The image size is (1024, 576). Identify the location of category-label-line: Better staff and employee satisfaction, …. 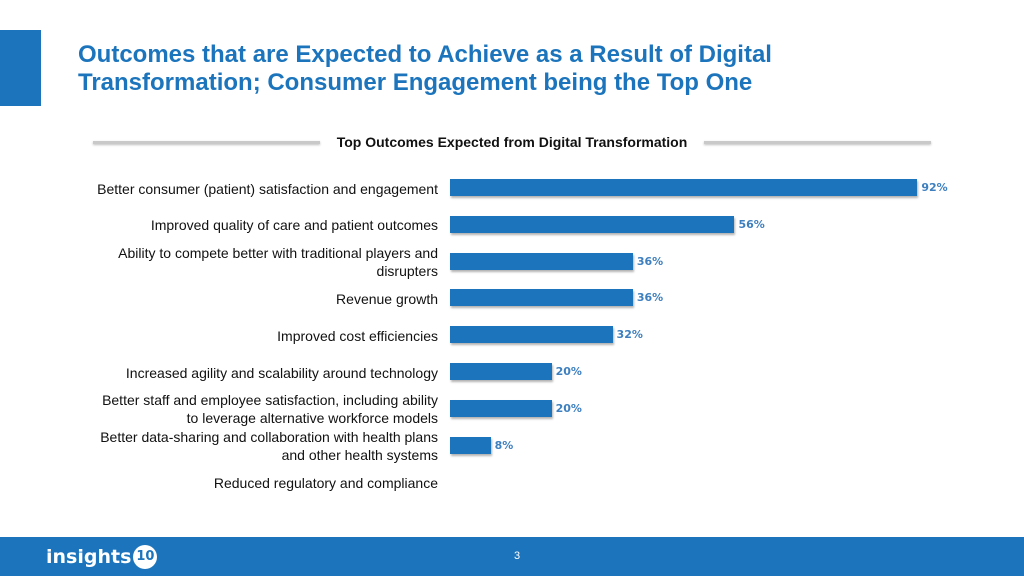
(270, 400).